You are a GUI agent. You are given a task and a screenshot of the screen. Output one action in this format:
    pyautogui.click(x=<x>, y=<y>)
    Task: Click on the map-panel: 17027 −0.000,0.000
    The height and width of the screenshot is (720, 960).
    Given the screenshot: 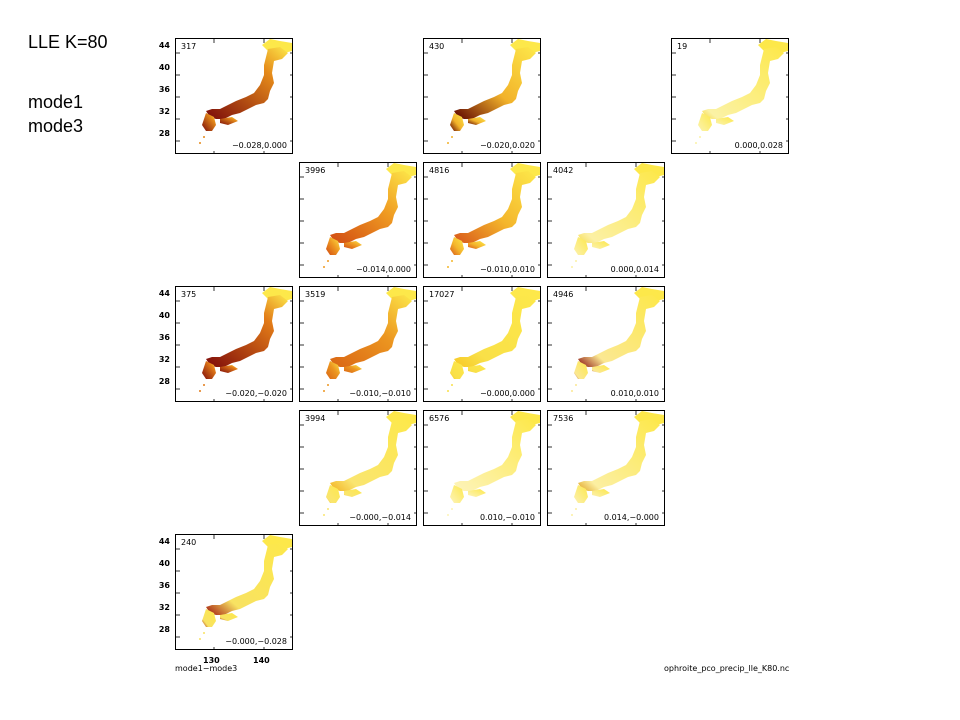 What is the action you would take?
    pyautogui.click(x=482, y=344)
    